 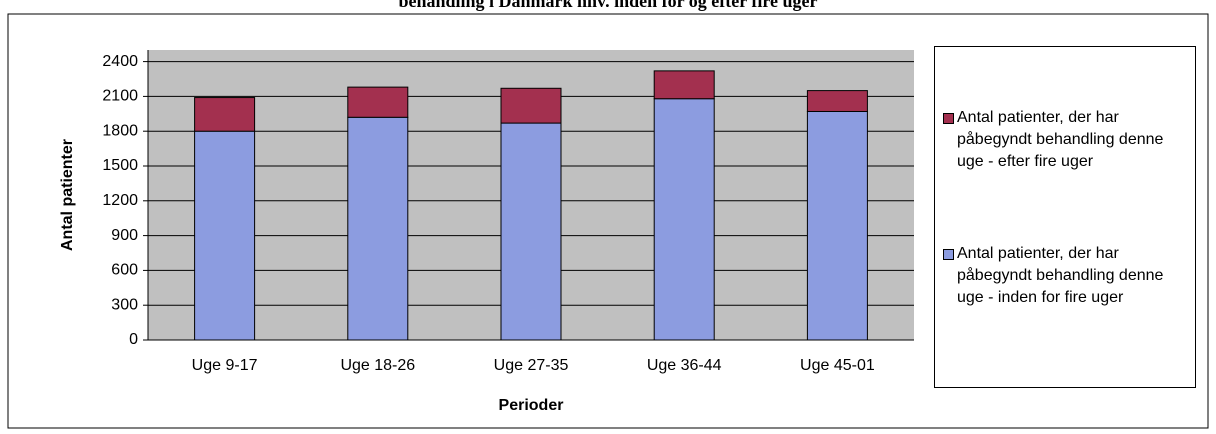 What do you see at coordinates (67, 195) in the screenshot?
I see `y-axis-title: Antal patienter` at bounding box center [67, 195].